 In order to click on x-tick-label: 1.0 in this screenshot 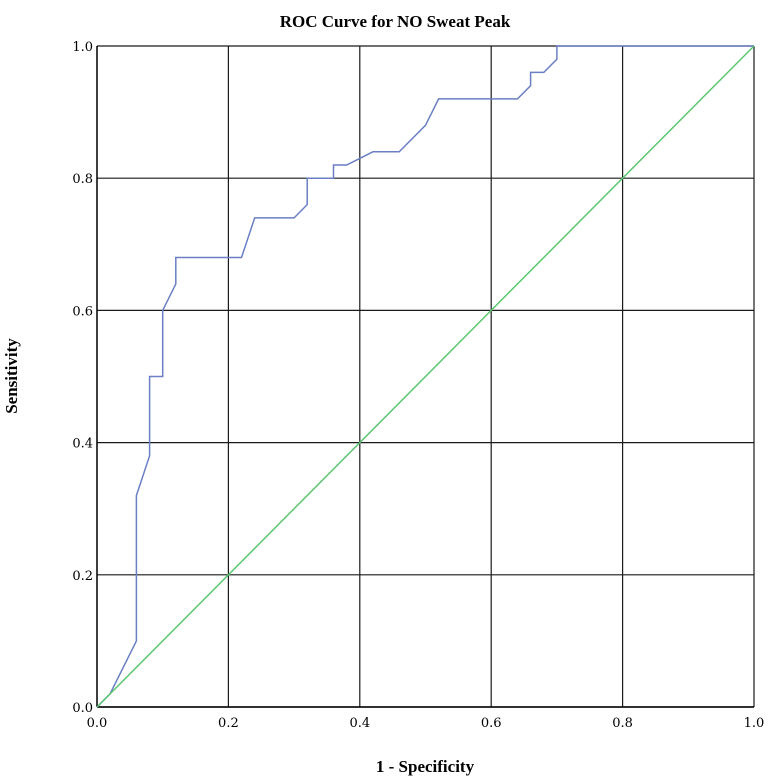, I will do `click(754, 723)`.